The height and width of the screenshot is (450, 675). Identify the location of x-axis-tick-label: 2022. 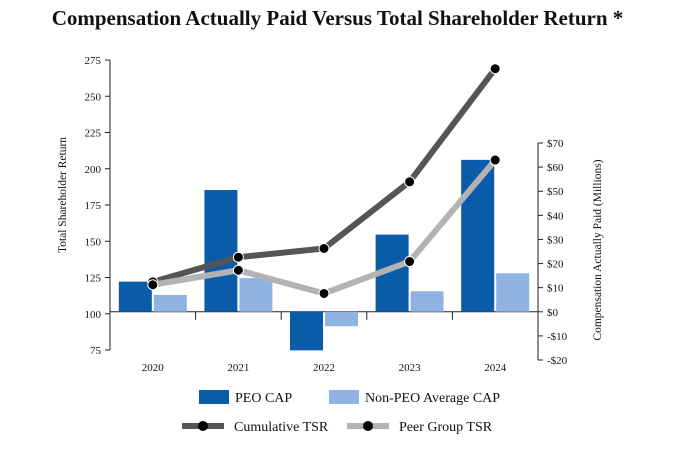
(324, 368).